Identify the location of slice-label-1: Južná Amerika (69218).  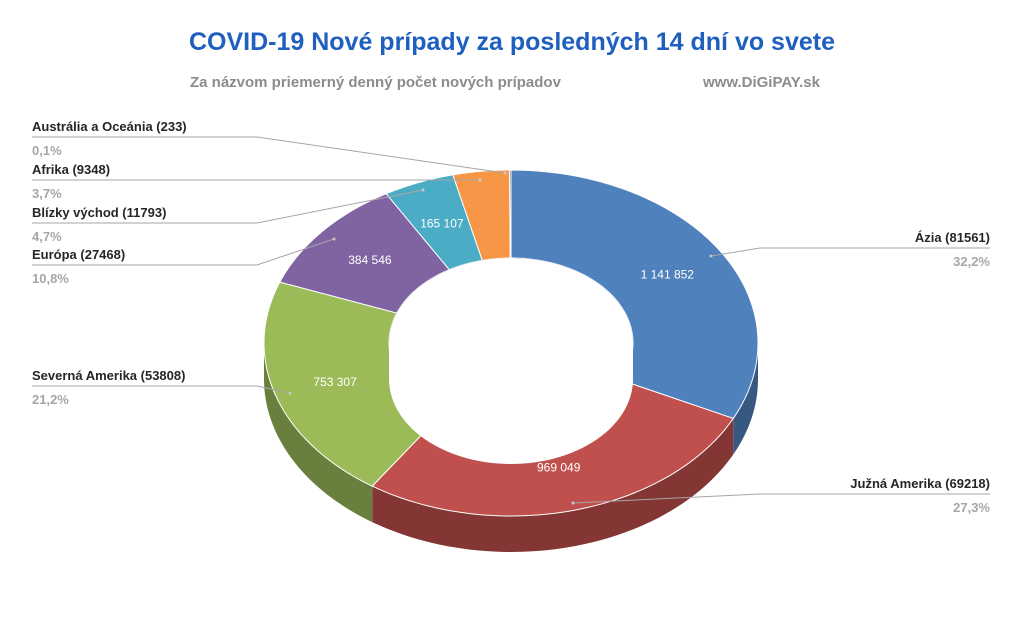
(920, 483).